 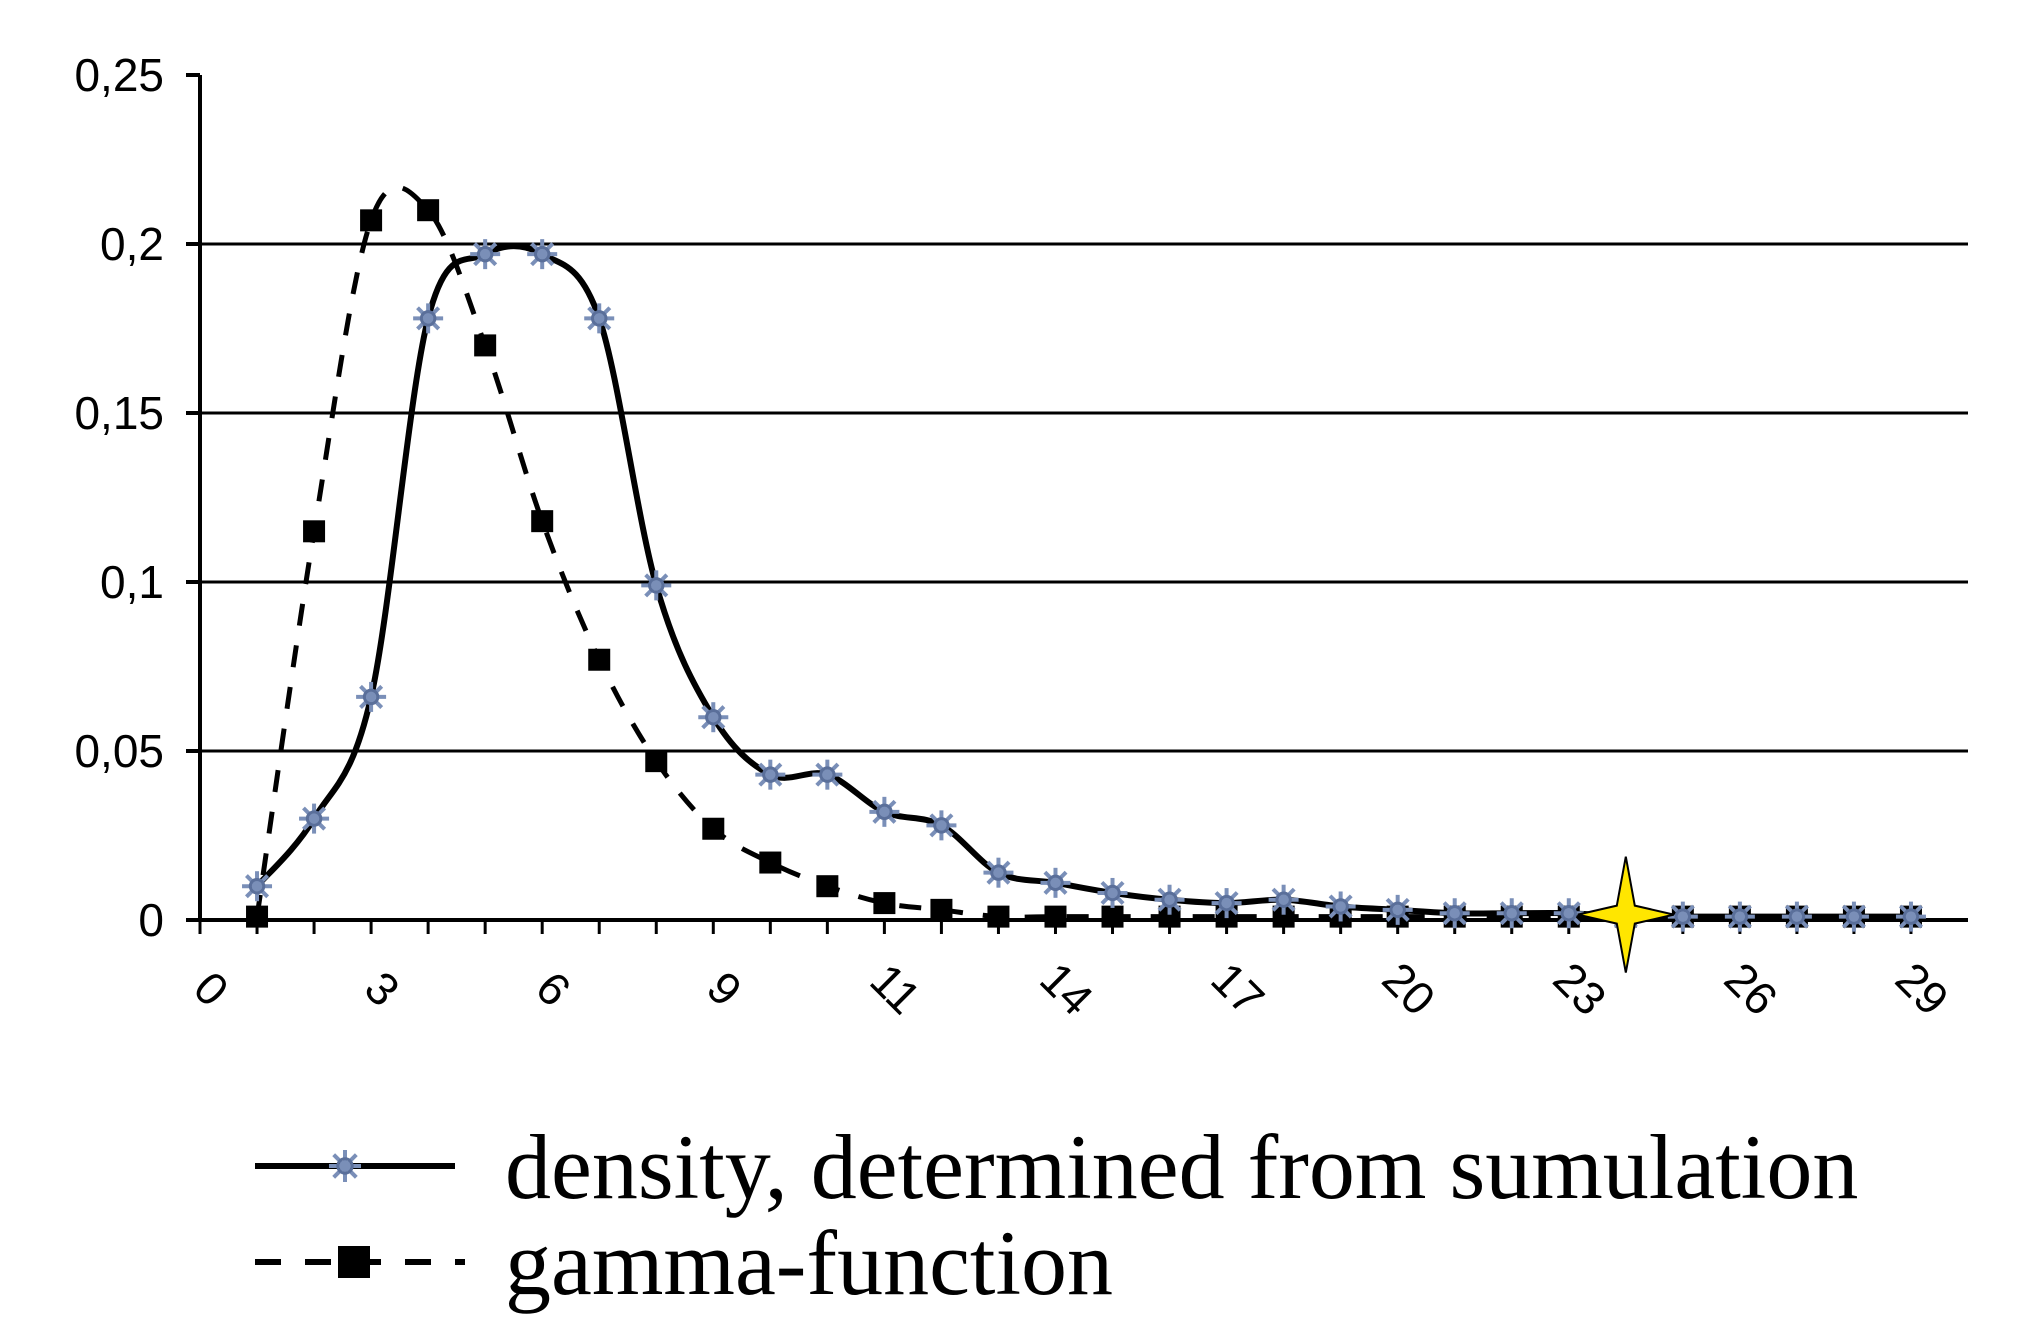 What do you see at coordinates (119, 75) in the screenshot?
I see `y-tick-label: 0,25` at bounding box center [119, 75].